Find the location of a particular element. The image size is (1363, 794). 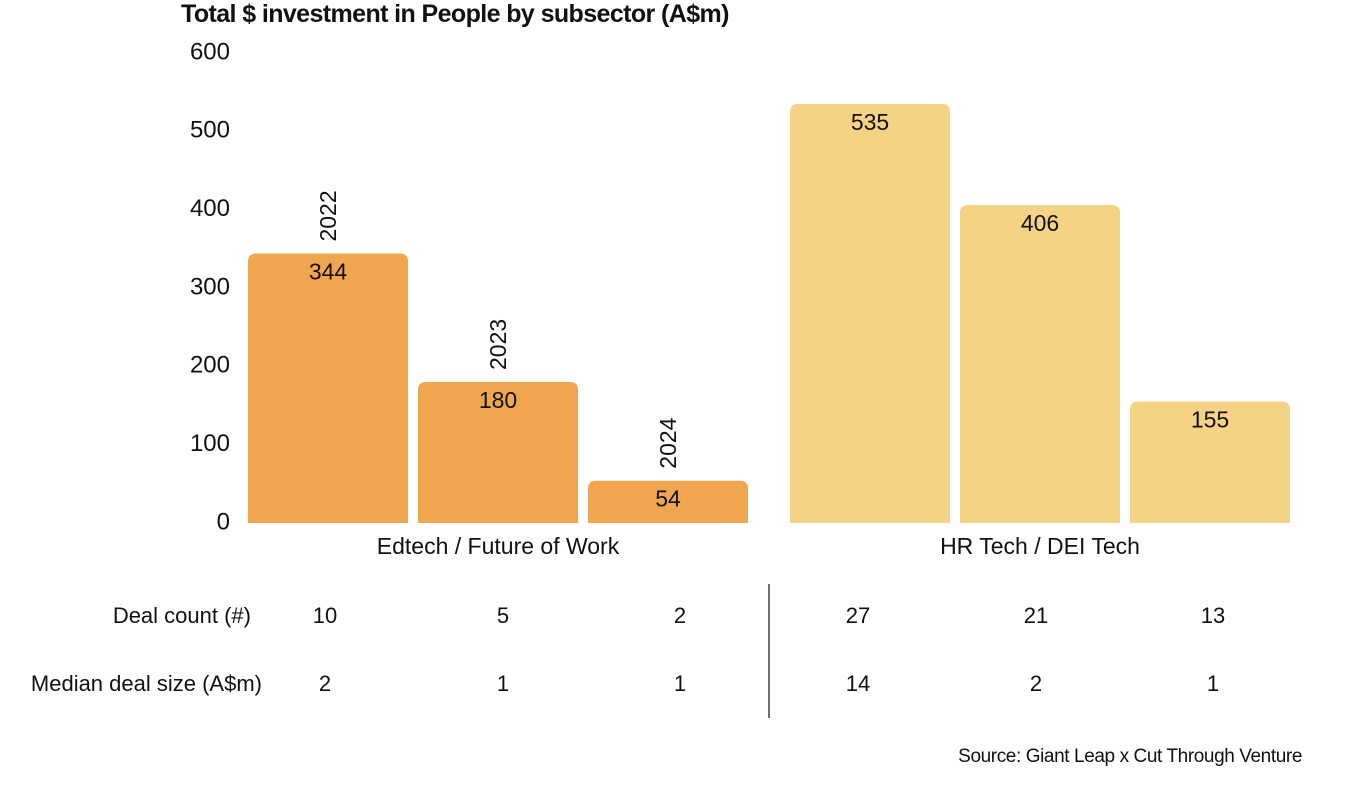

y-tick-label: 200 is located at coordinates (210, 365).